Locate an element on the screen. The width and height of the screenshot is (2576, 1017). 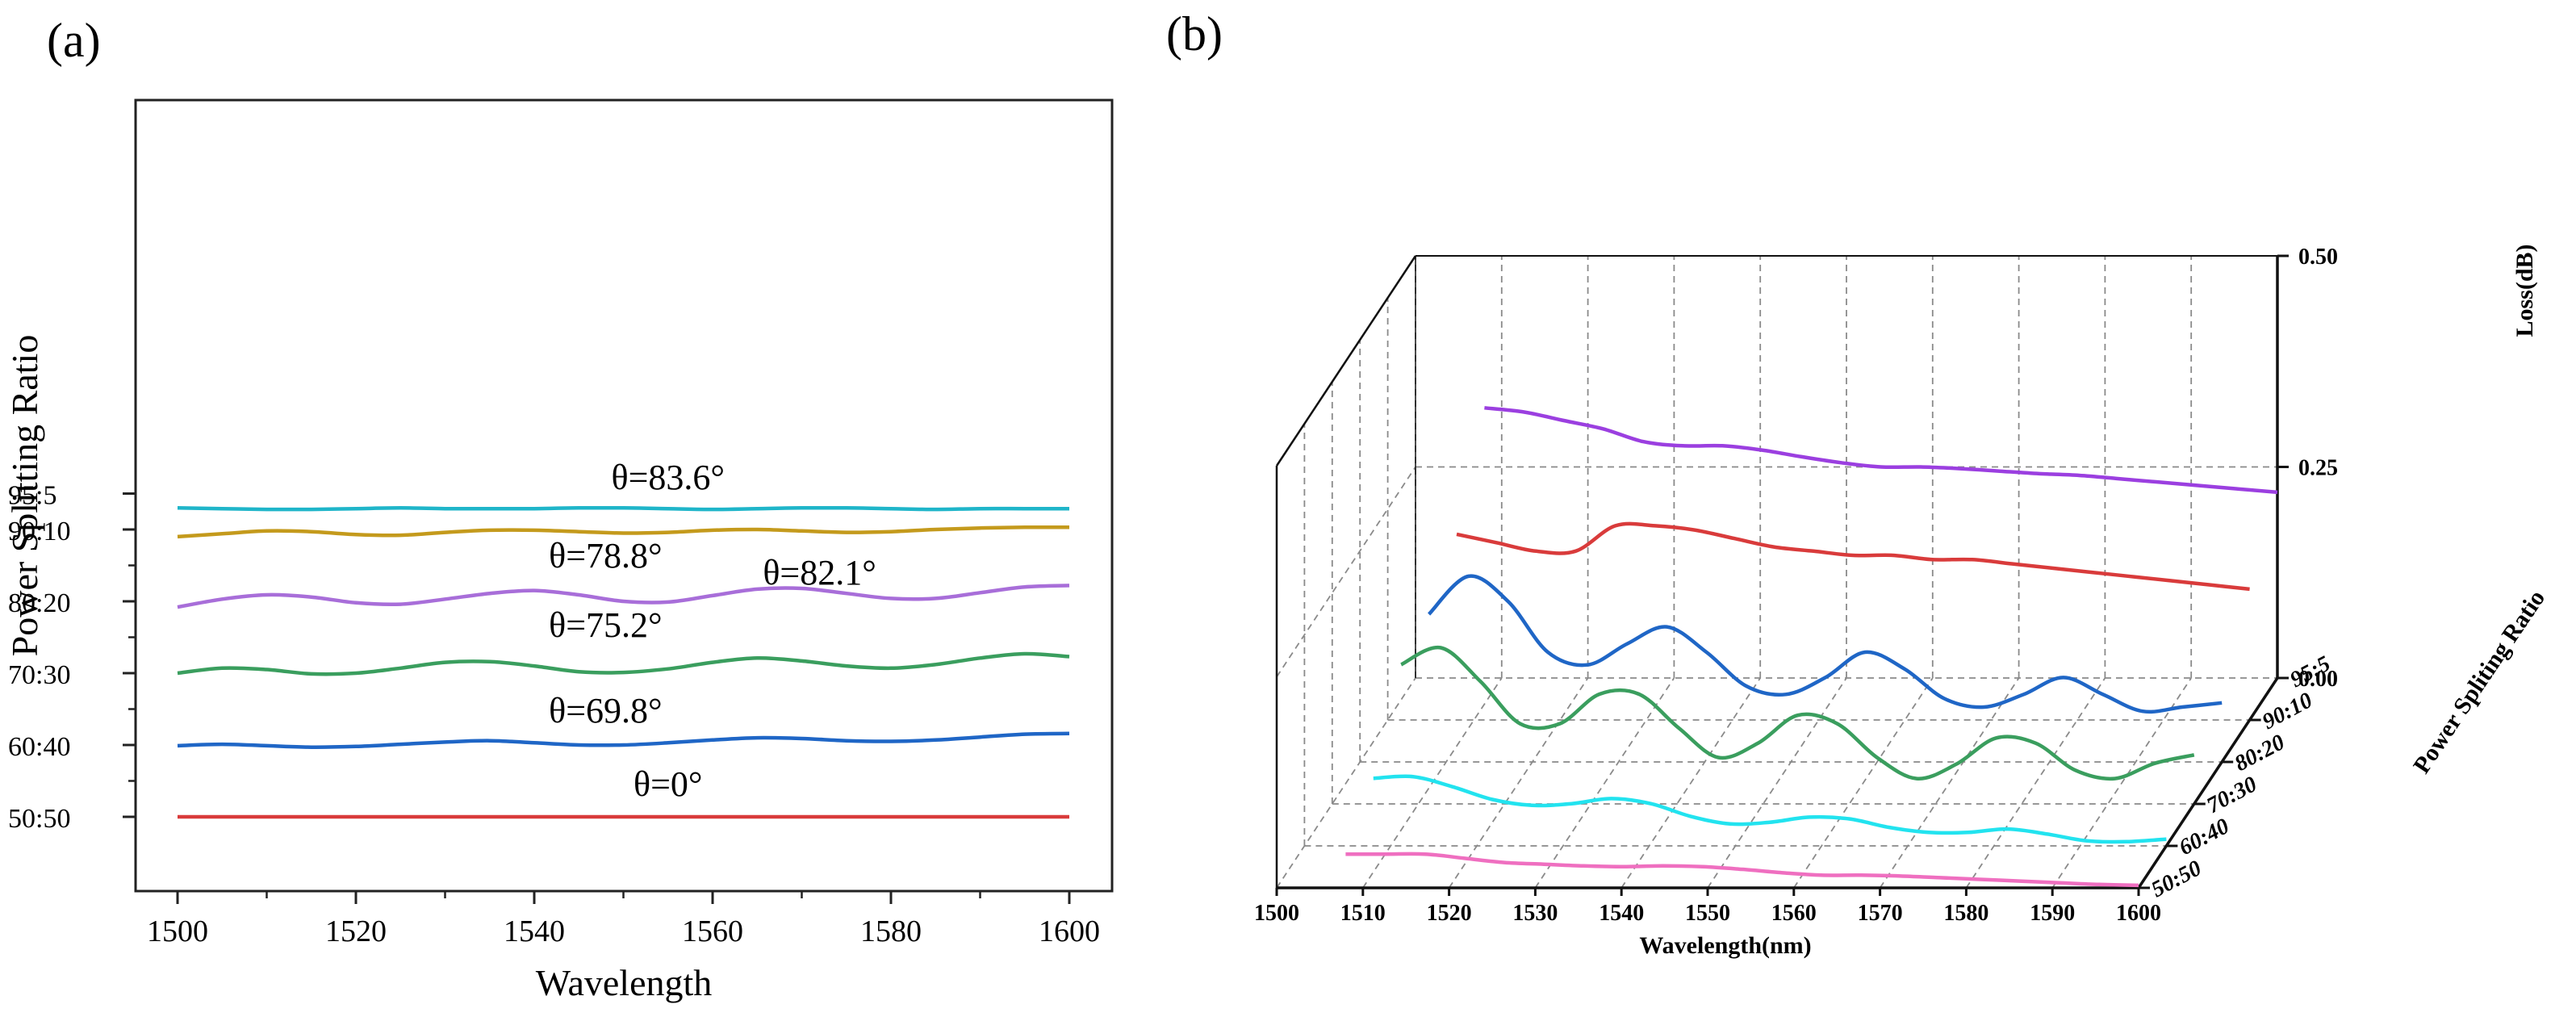
b-z-tick-label: 0.50 is located at coordinates (2318, 257).